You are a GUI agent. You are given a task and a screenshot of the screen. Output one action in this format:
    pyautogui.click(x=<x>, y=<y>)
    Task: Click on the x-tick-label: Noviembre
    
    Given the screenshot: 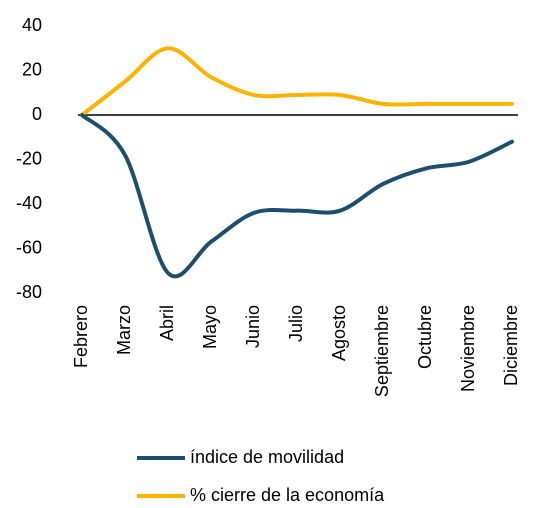 What is the action you would take?
    pyautogui.click(x=468, y=348)
    